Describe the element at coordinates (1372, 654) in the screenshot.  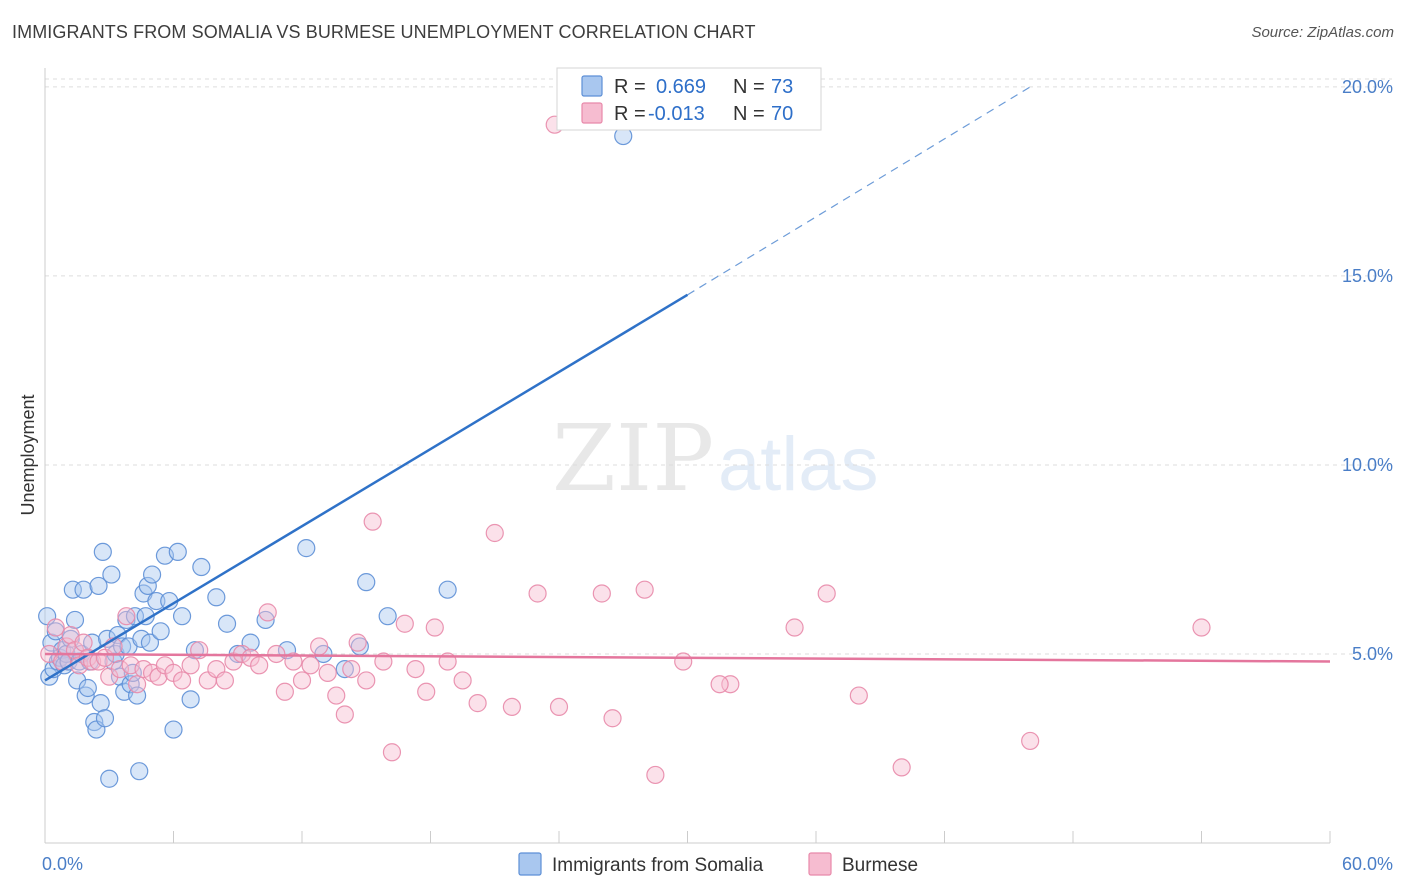
I see `y-tick-label: 5.0%` at that location.